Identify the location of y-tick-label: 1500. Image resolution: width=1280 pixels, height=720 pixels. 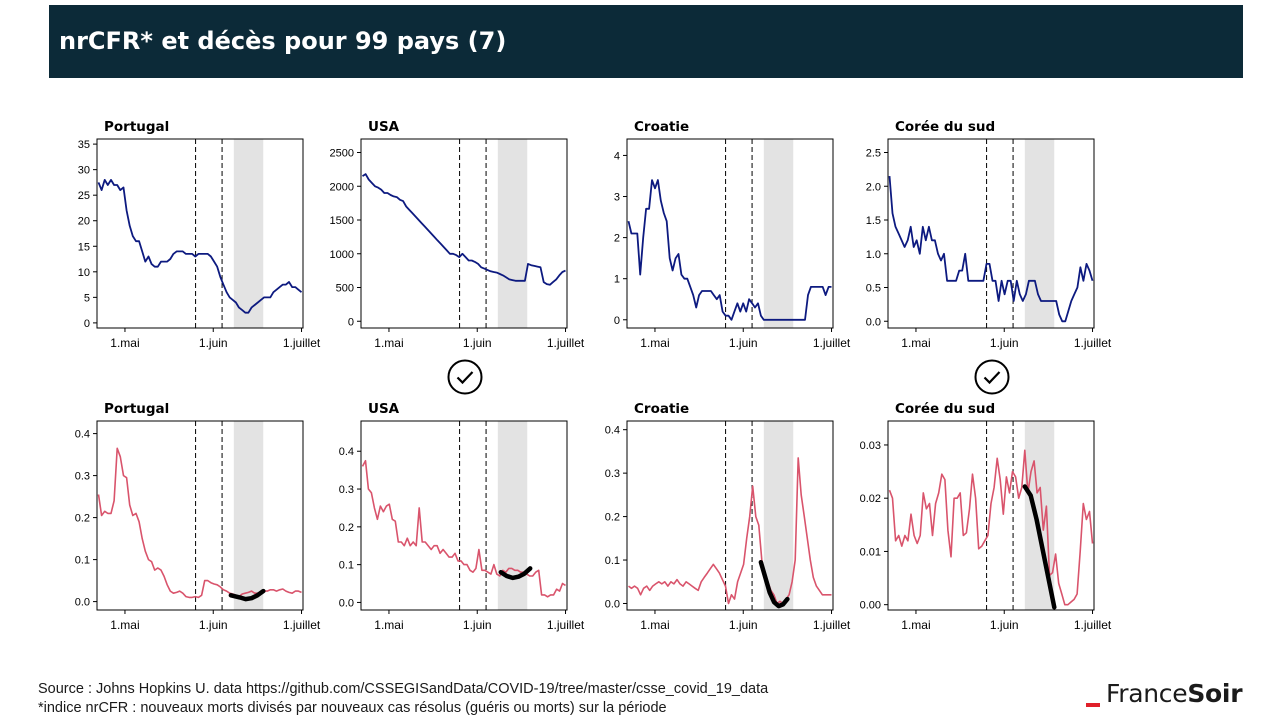
(342, 221).